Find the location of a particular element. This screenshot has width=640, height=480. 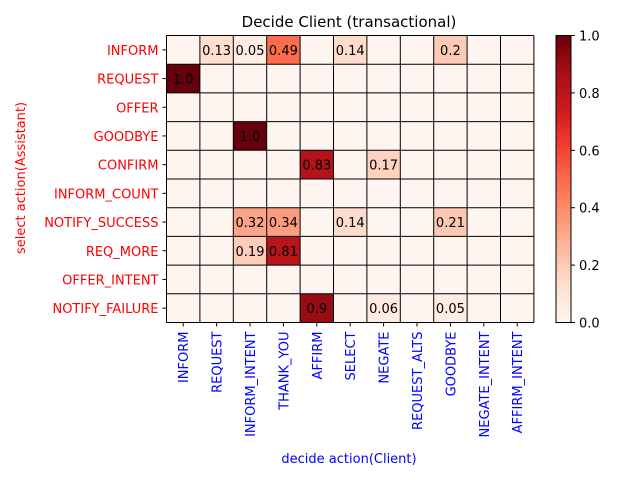

y-tick-label: GOODBYE is located at coordinates (126, 137).